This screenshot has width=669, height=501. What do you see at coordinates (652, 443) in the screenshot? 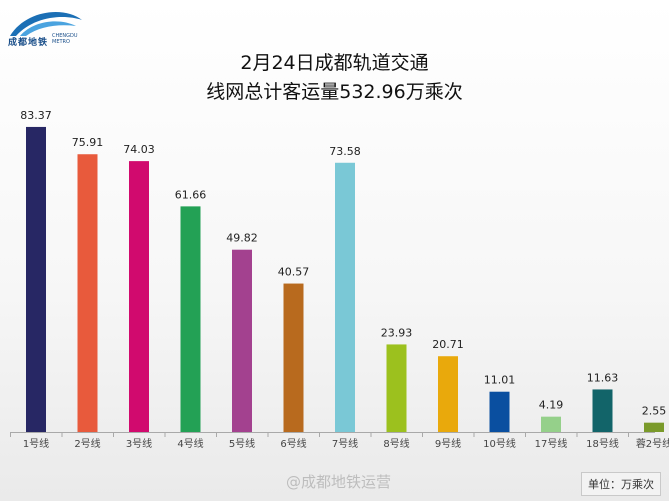
I see `x-tick-label-13: 蓉2号线` at bounding box center [652, 443].